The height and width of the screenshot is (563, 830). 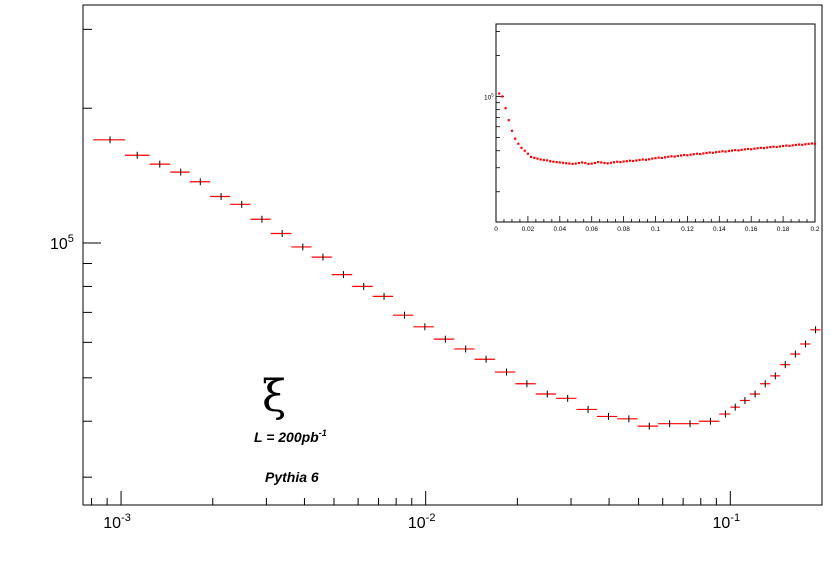 I want to click on inset-y-tick-label: 105, so click(x=489, y=96).